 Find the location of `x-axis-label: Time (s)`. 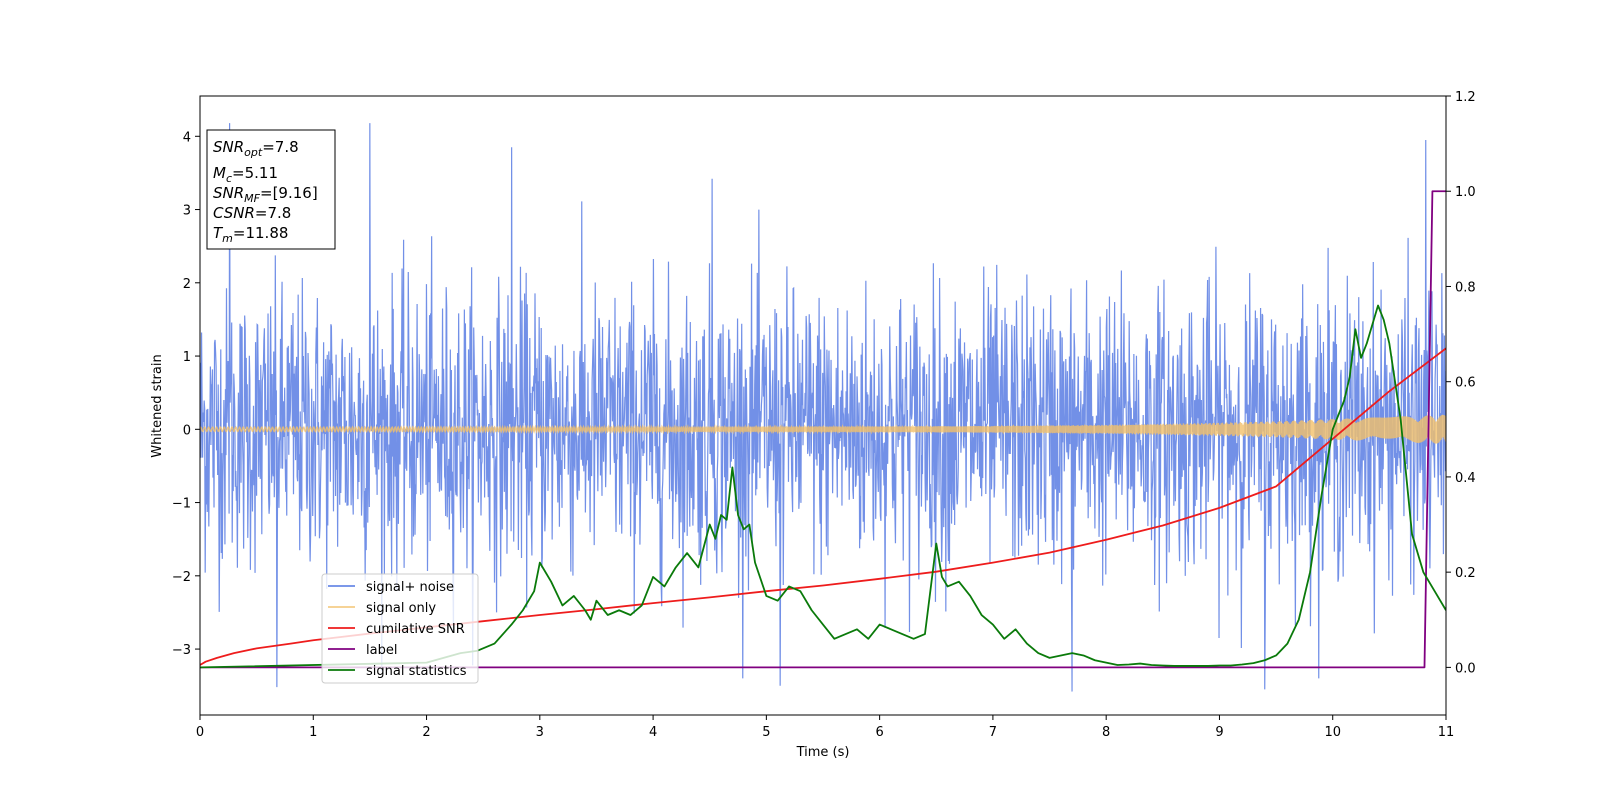

x-axis-label: Time (s) is located at coordinates (823, 752).